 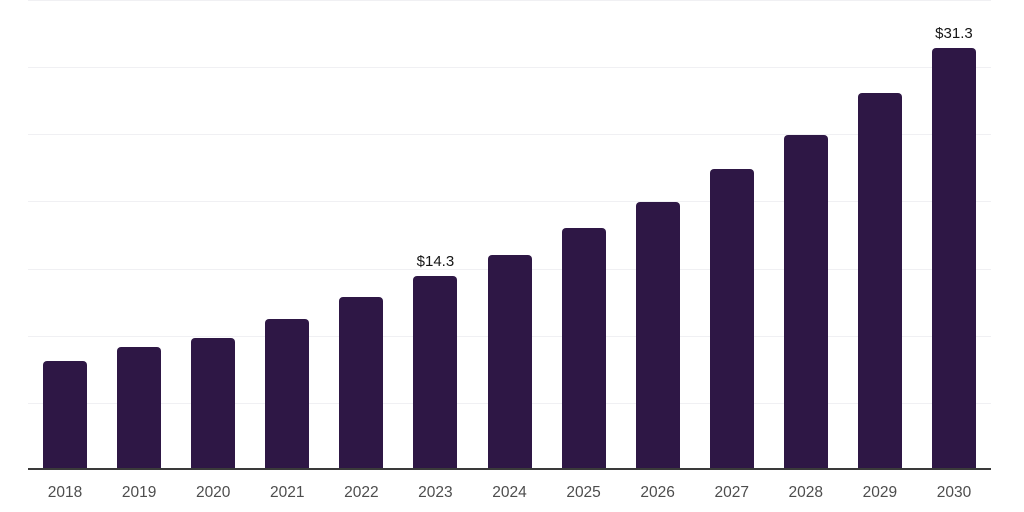 What do you see at coordinates (139, 407) in the screenshot?
I see `bar-2019` at bounding box center [139, 407].